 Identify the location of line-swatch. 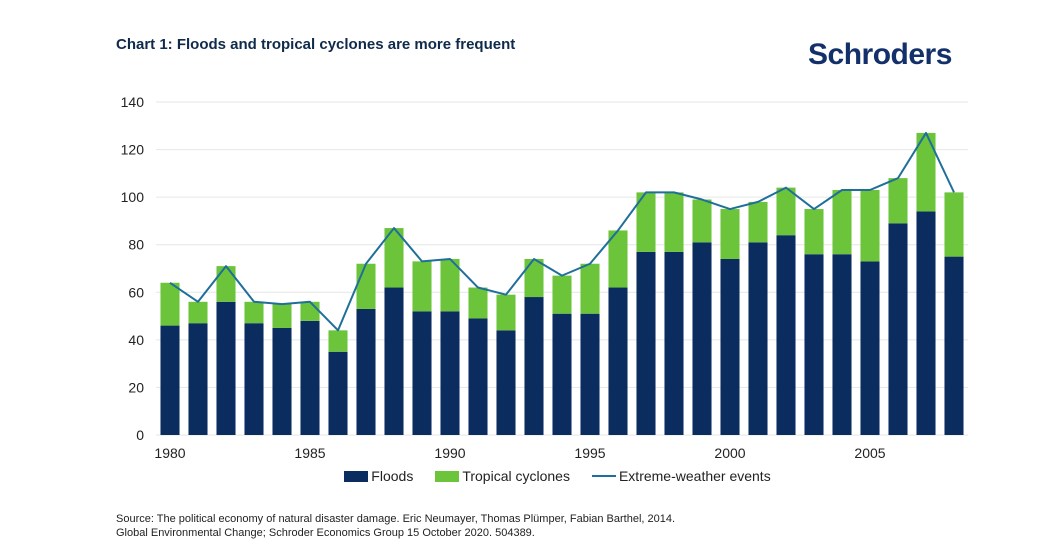
(603, 476).